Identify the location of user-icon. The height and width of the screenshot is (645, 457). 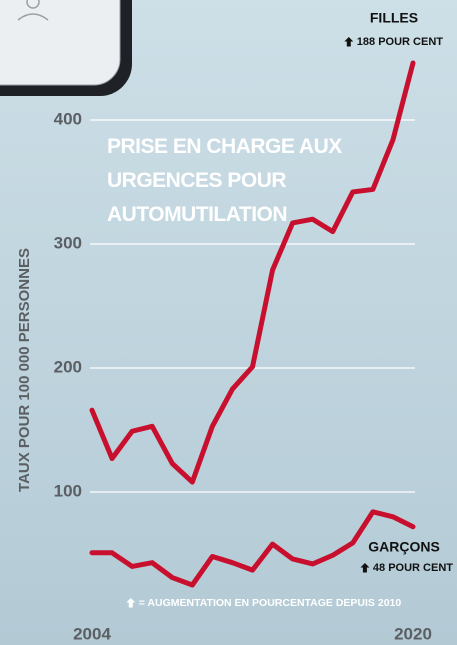
(33, 10).